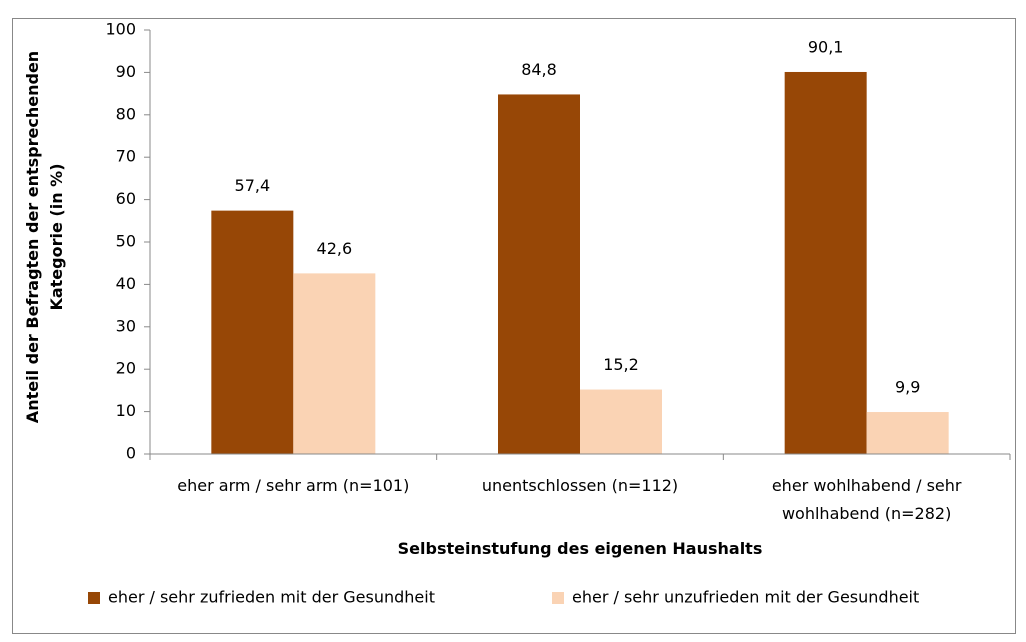 The width and height of the screenshot is (1026, 642). I want to click on data-label: 15,2, so click(621, 364).